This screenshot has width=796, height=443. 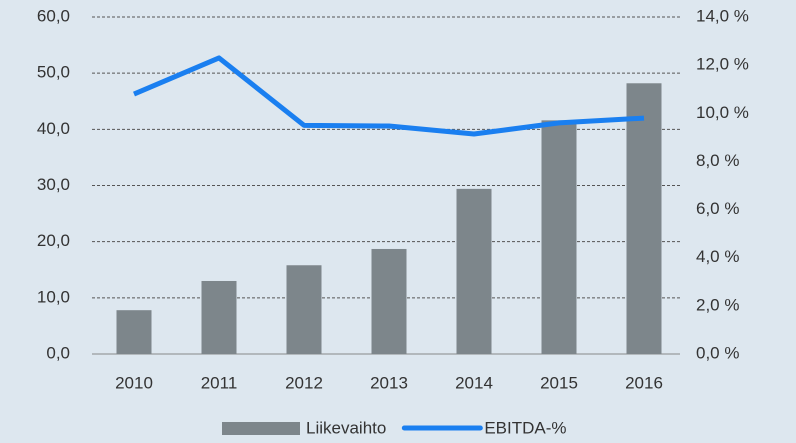 I want to click on x-tick-label: 2016, so click(x=644, y=382).